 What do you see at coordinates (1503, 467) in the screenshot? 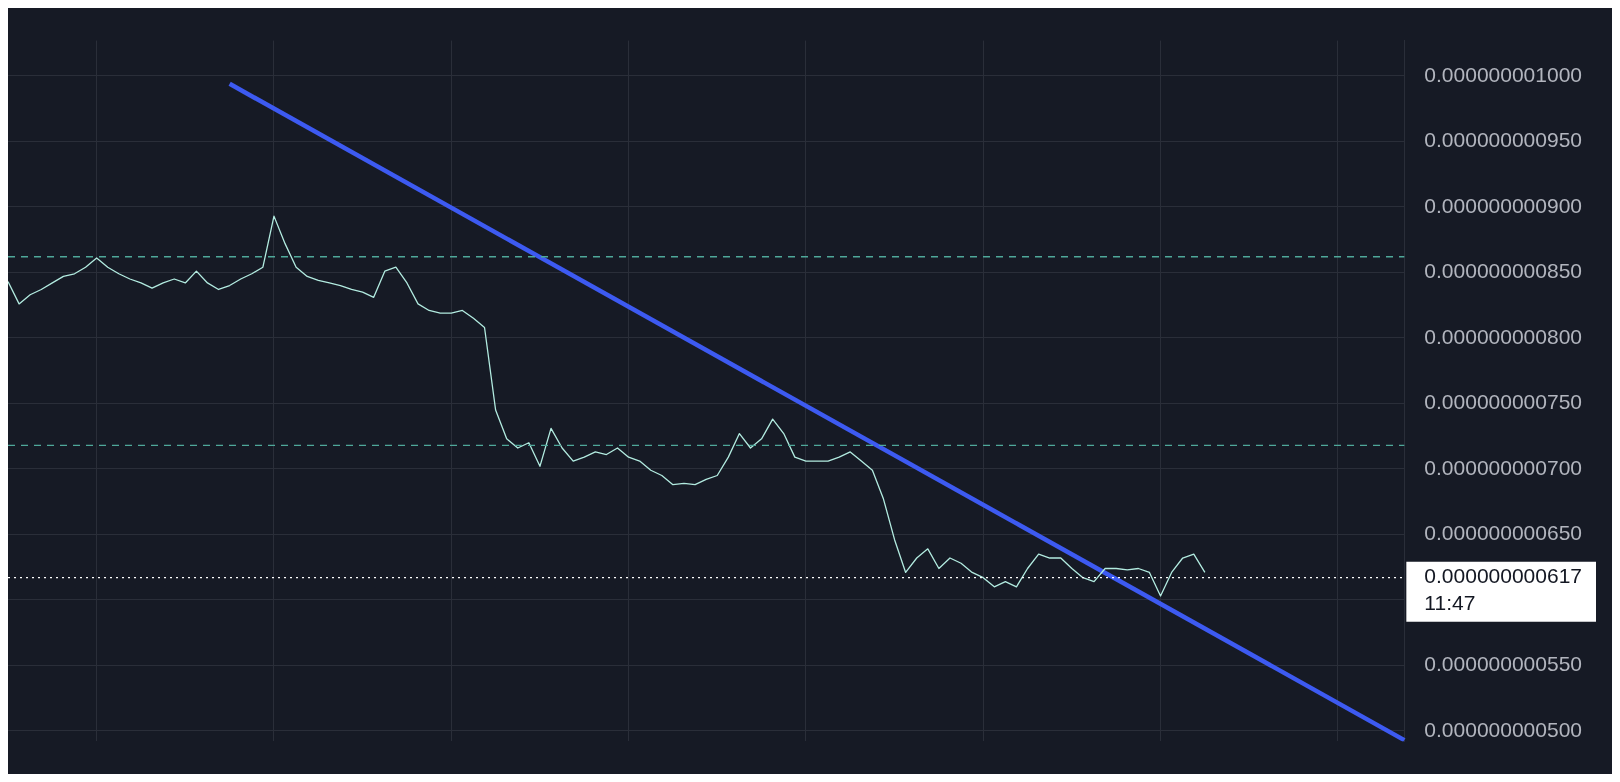
I see `y-tick-label: 0.000000000700` at bounding box center [1503, 467].